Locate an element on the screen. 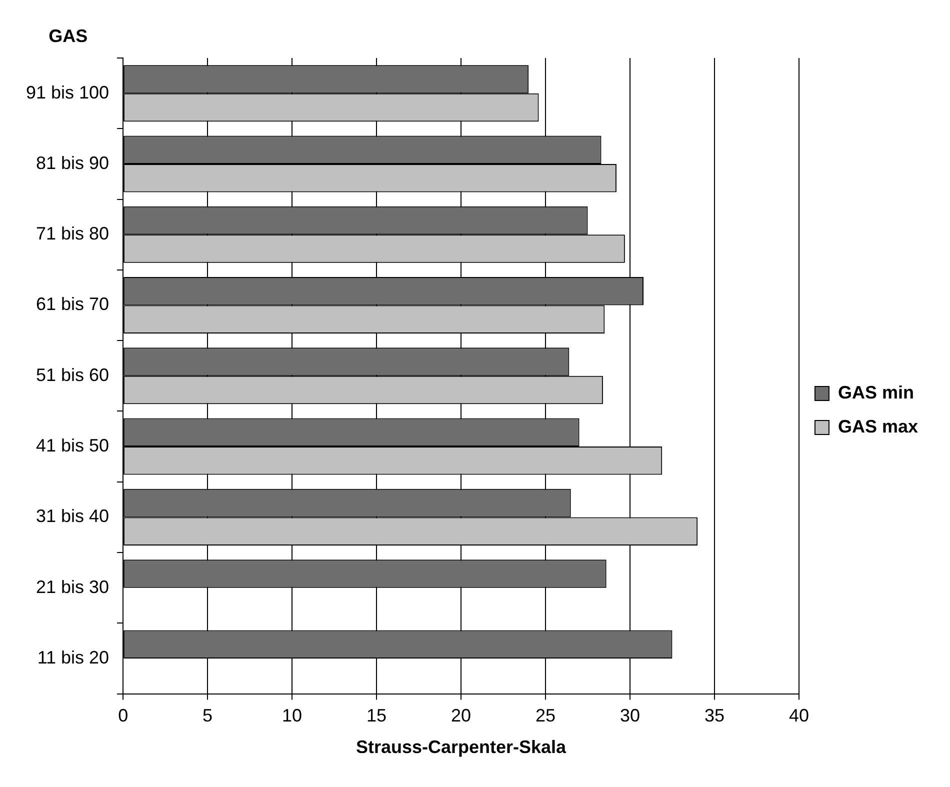 This screenshot has height=787, width=950. y-axis-title: GAS is located at coordinates (68, 36).